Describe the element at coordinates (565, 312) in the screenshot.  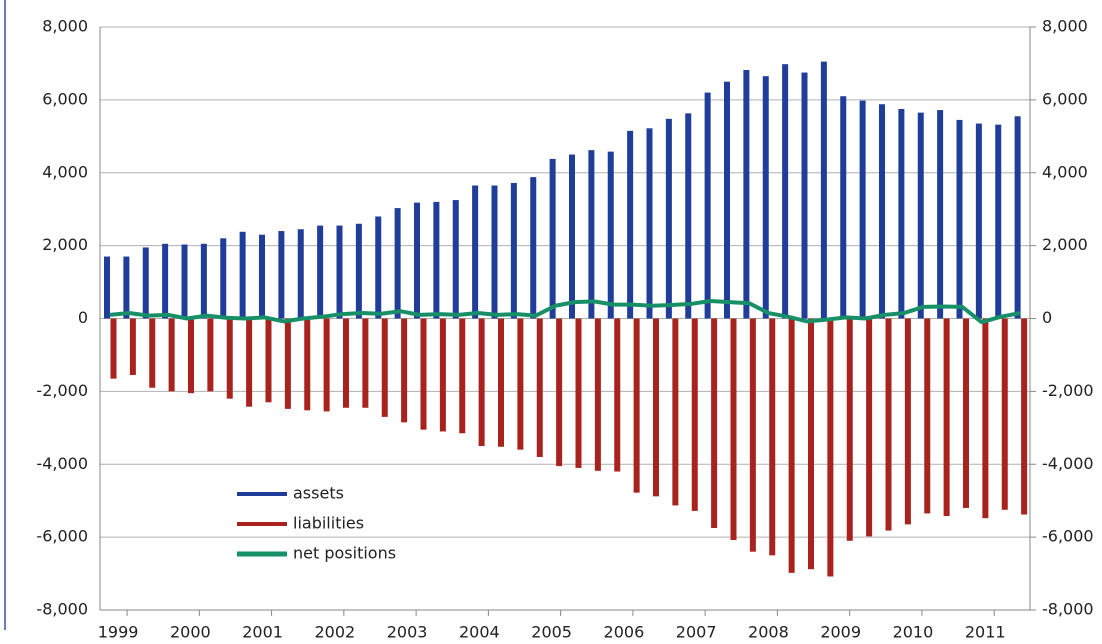
I see `net-line` at that location.